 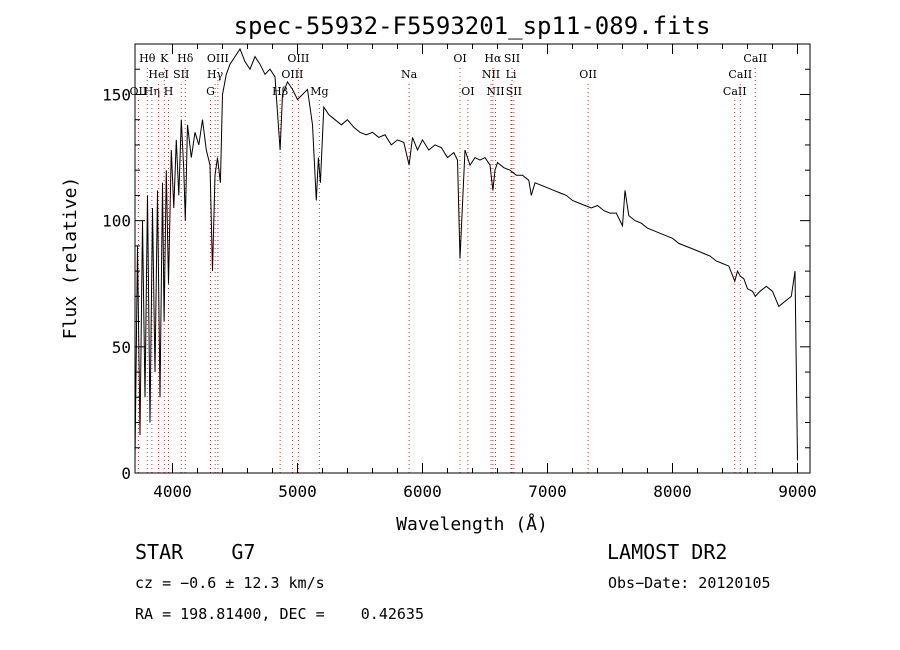 I want to click on ra-dec: RA = 198.81400, DEC = 0.42635, so click(x=279, y=614).